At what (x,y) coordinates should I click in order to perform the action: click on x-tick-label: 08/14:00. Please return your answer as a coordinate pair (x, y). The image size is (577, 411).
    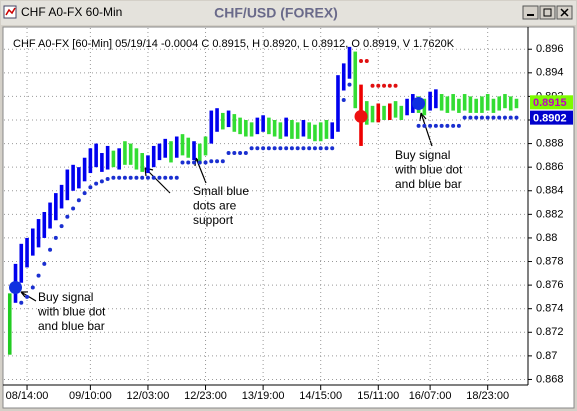
    Looking at the image, I should click on (27, 396).